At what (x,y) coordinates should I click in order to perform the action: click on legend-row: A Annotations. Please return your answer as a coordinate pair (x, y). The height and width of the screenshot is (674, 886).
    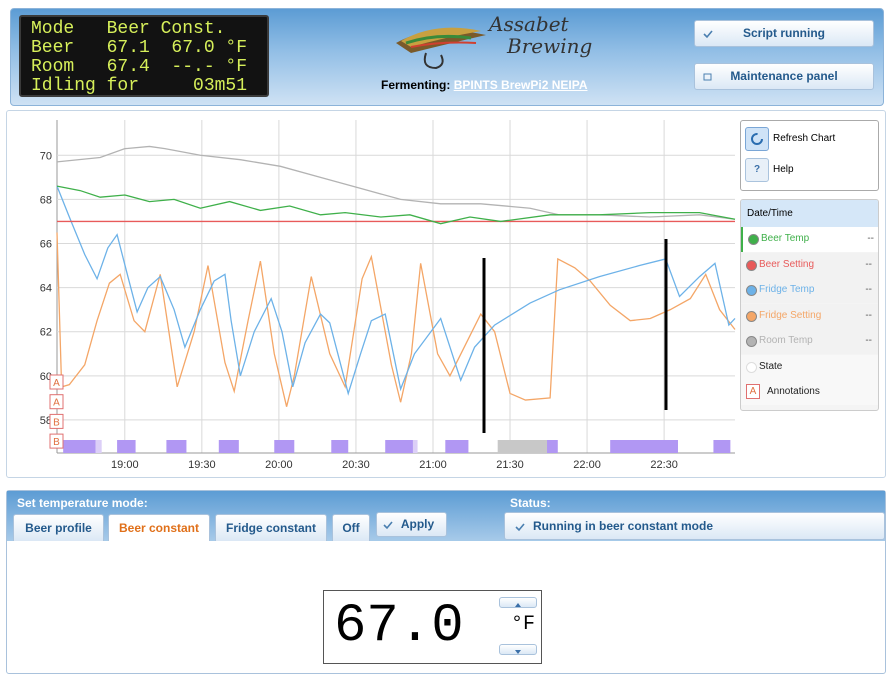
    Looking at the image, I should click on (809, 392).